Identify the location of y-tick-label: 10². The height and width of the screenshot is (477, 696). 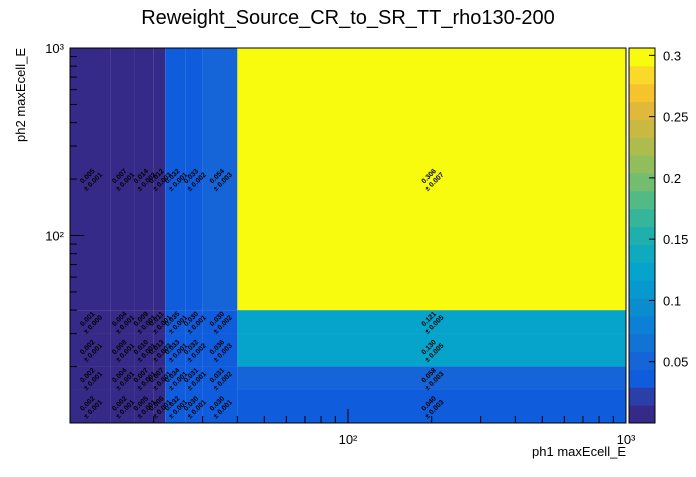
(54, 236).